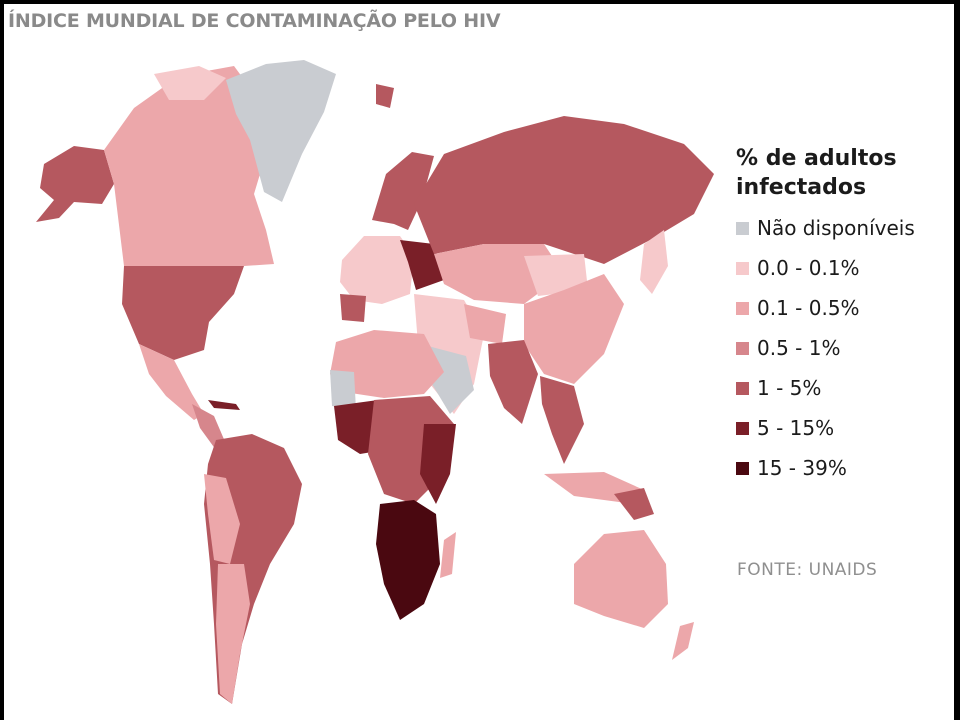 Image resolution: width=960 pixels, height=720 pixels. Describe the element at coordinates (451, 380) in the screenshot. I see `arabia-region` at that location.